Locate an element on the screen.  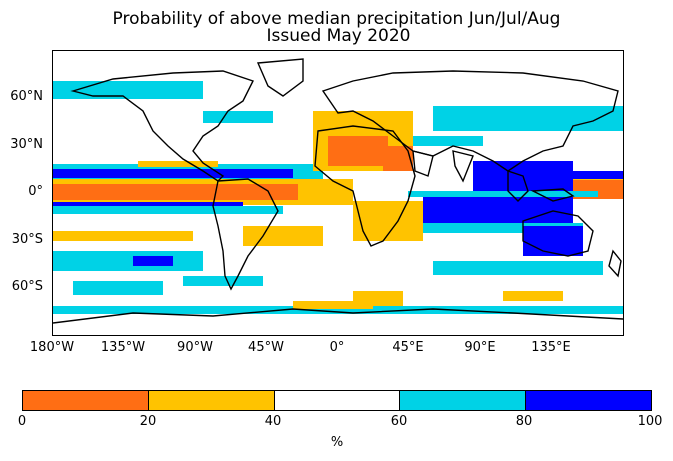
colorbar-tick-0: 0 is located at coordinates (22, 421).